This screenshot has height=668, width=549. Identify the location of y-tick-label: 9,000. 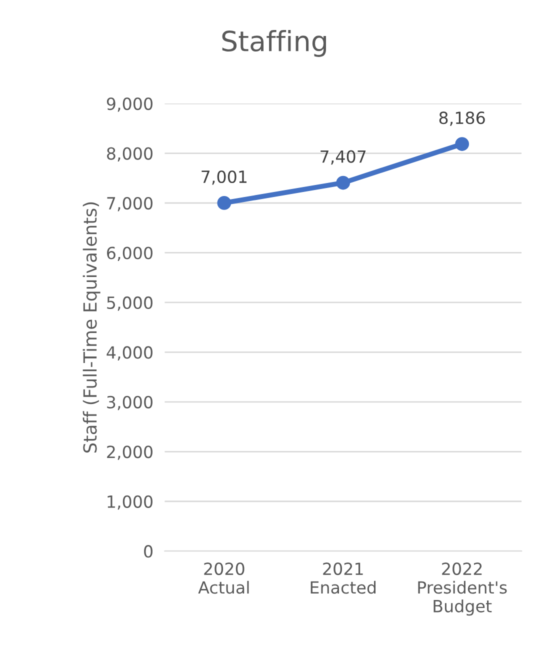
(129, 105).